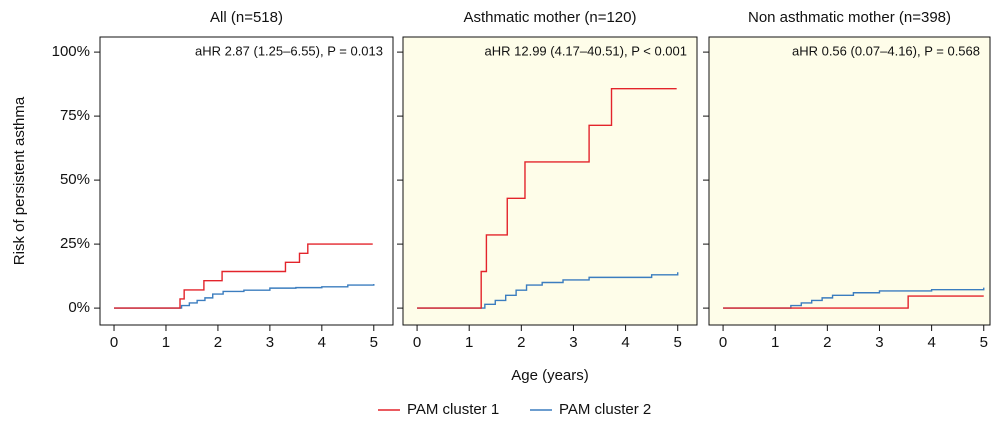  What do you see at coordinates (79, 307) in the screenshot?
I see `y-tick-label: 0%` at bounding box center [79, 307].